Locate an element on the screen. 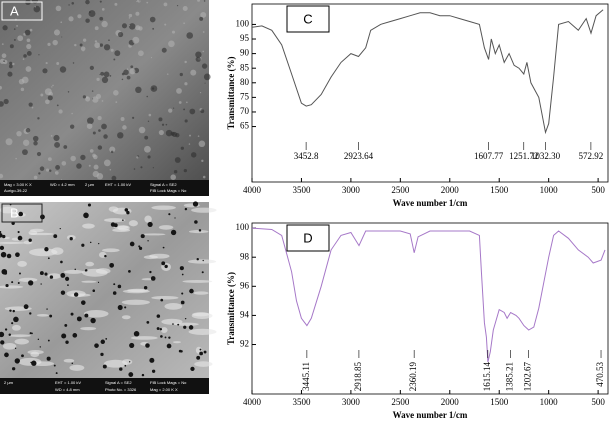  info-text: WD = 4.8 mm is located at coordinates (67, 389).